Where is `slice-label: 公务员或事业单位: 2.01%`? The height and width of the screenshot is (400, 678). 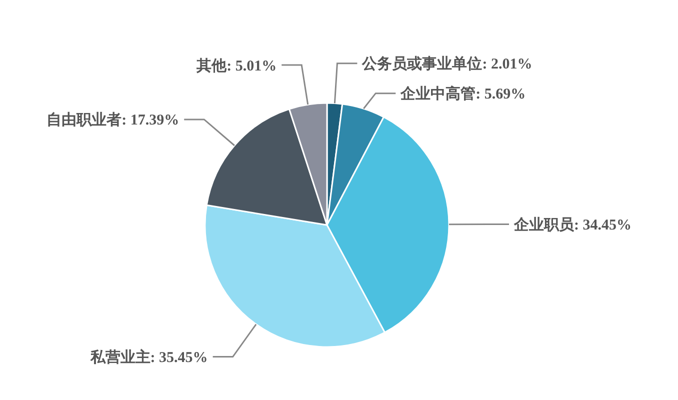
slice-label: 公务员或事业单位: 2.01% is located at coordinates (446, 64).